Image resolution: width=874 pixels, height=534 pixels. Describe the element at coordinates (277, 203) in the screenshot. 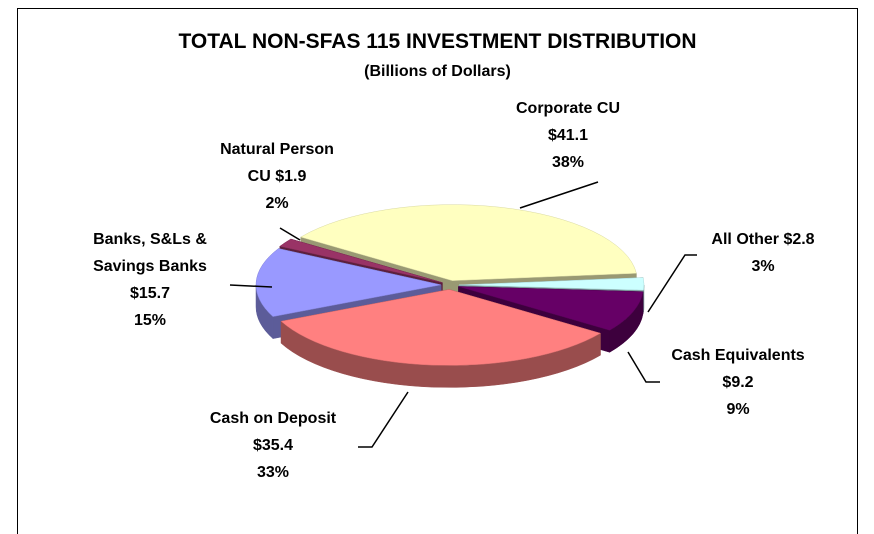

I see `percent-label: 2%` at that location.